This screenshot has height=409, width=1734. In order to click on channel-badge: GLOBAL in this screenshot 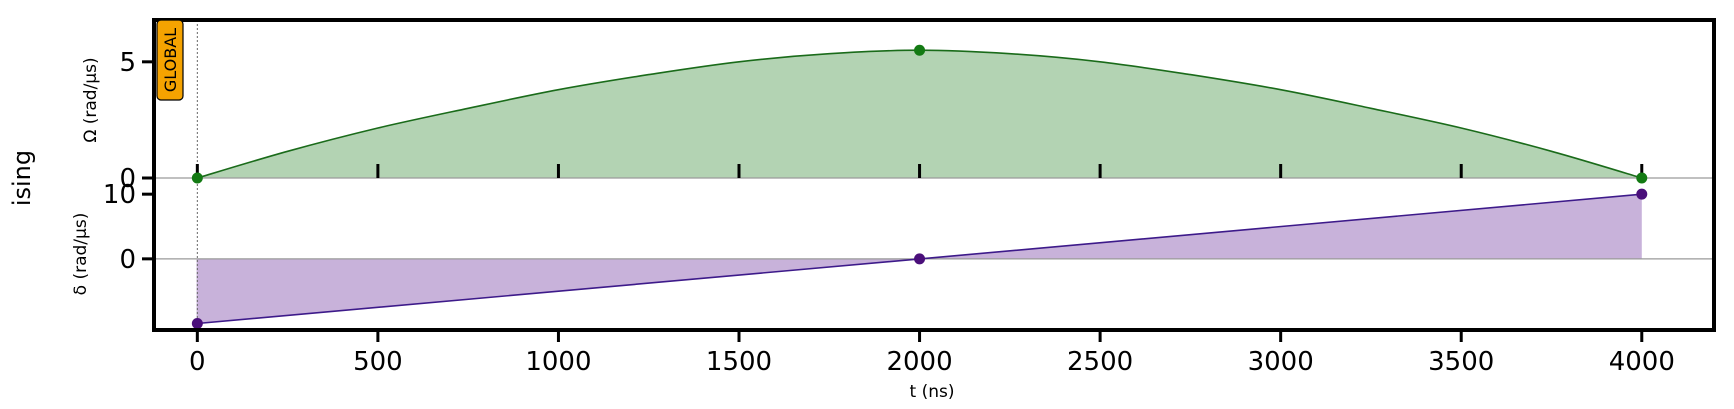, I will do `click(170, 60)`.